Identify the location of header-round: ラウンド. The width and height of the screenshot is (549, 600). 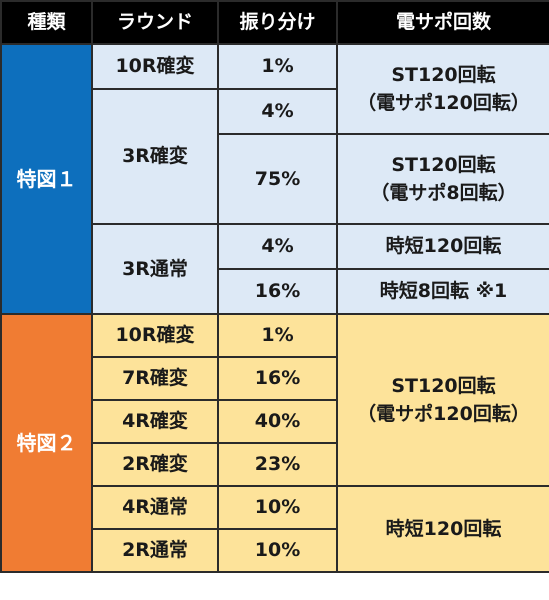
(155, 22).